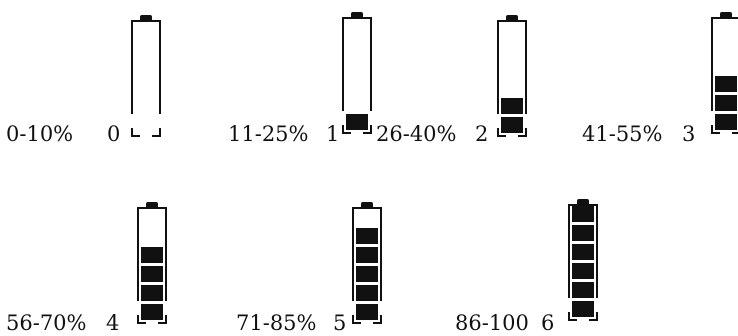 The height and width of the screenshot is (336, 738). Describe the element at coordinates (622, 134) in the screenshot. I see `range-label: 41-55%` at that location.